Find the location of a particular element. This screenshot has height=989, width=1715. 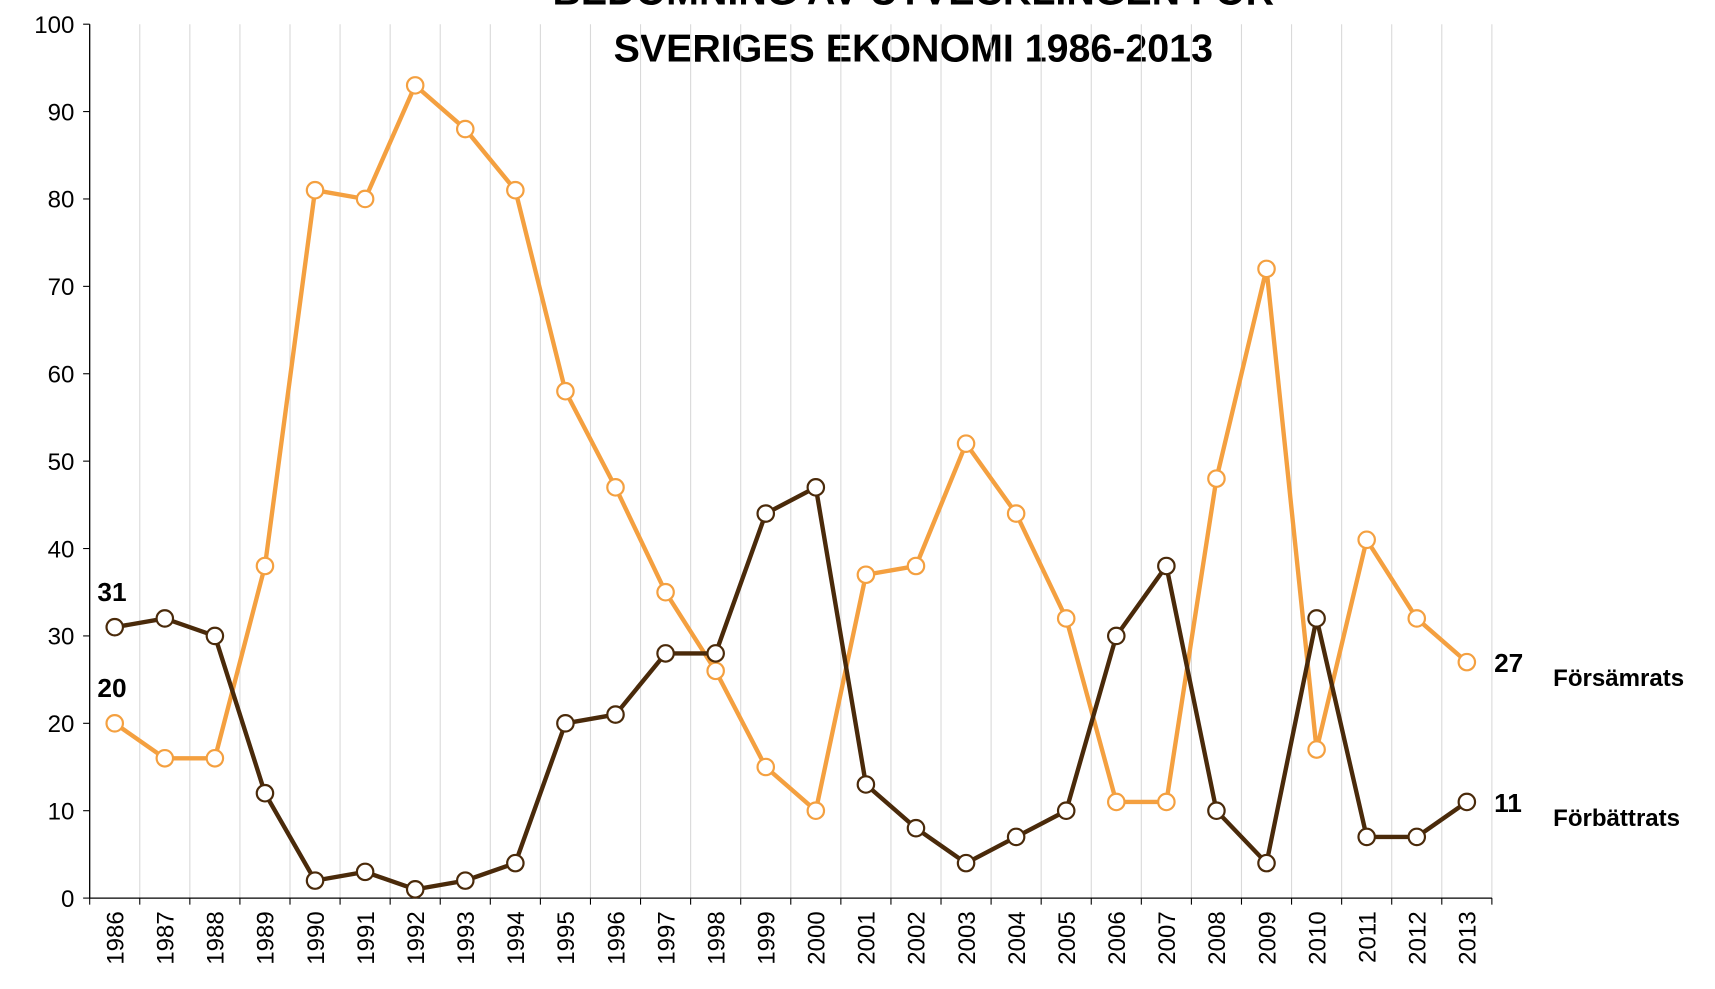

x-tick-label: 1988 is located at coordinates (216, 938).